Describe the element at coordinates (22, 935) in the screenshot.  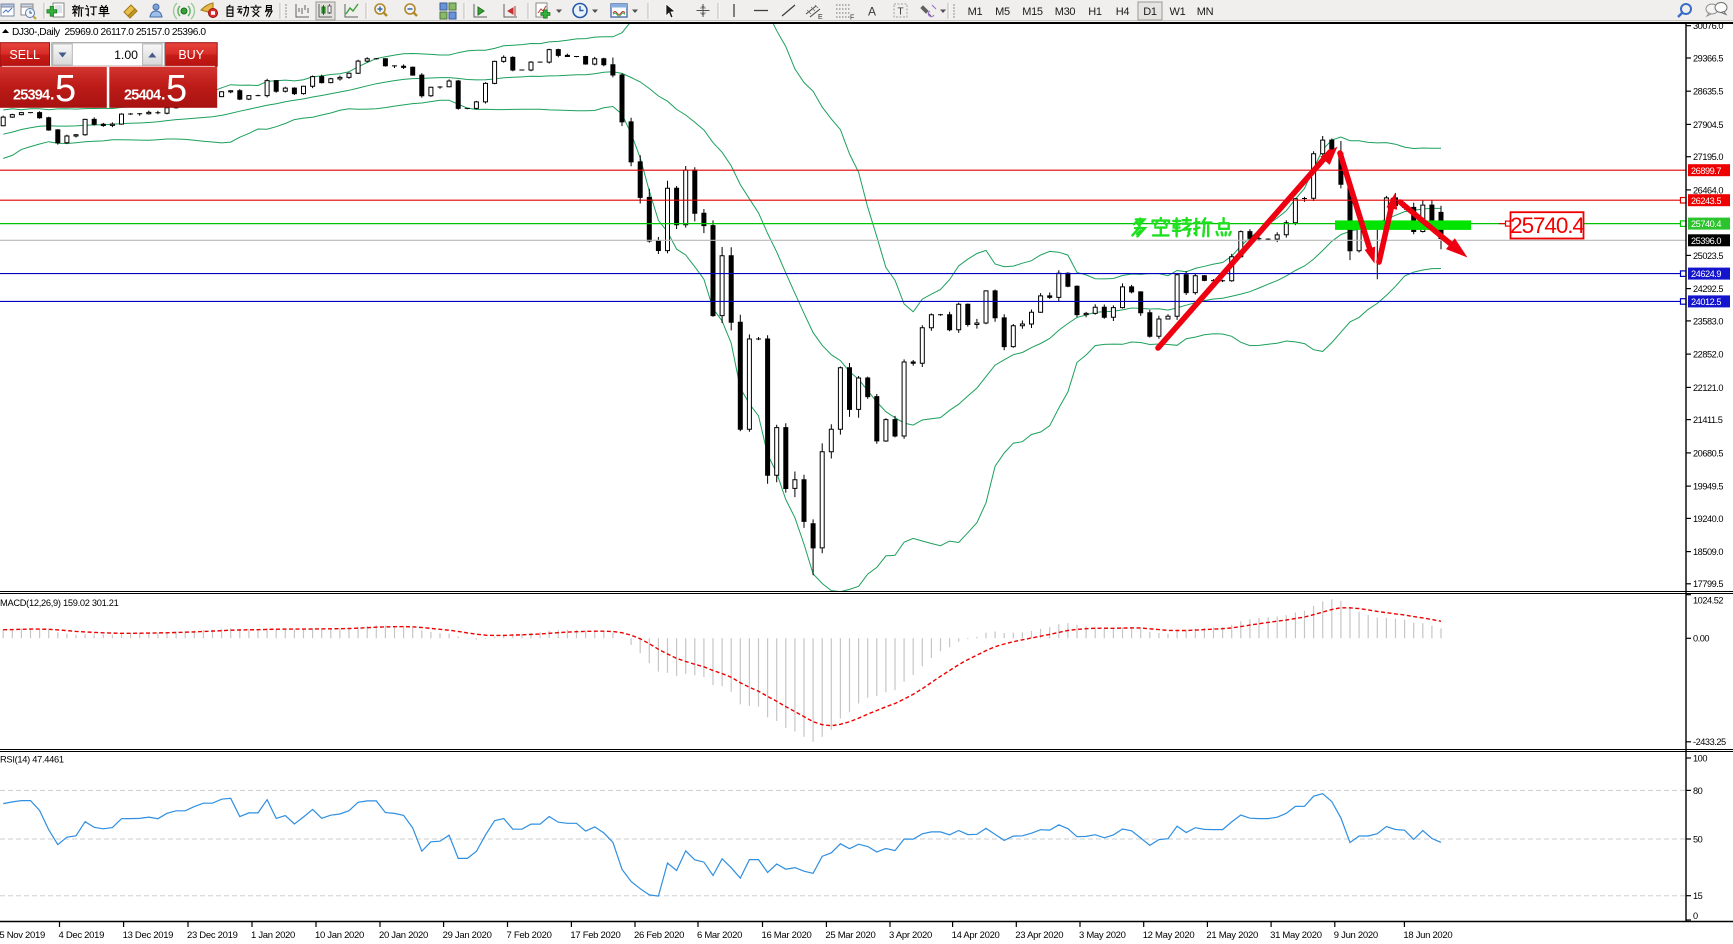
I see `svg-text: 25 Nov 2019` at that location.